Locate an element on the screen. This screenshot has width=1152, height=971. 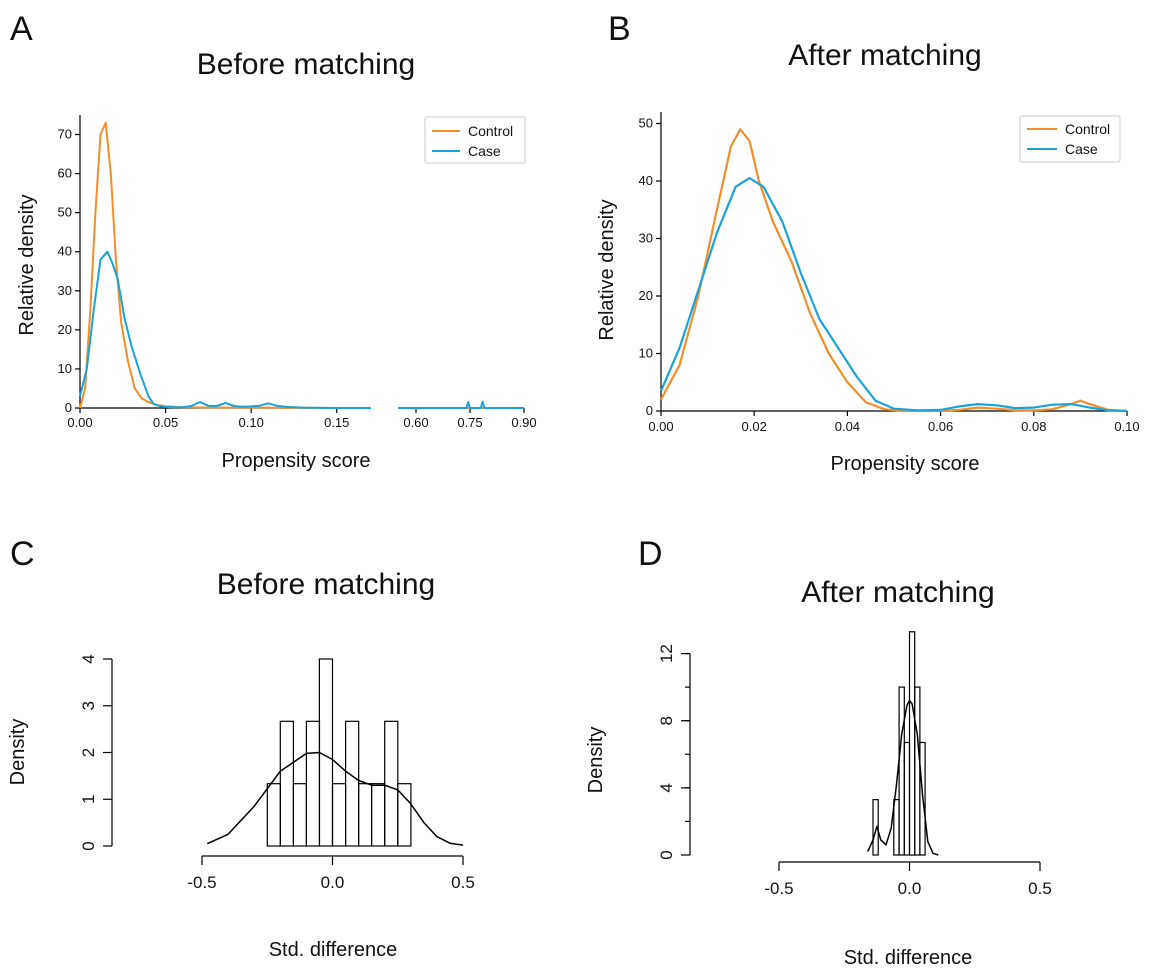
y-tick-label: 12 is located at coordinates (666, 653).